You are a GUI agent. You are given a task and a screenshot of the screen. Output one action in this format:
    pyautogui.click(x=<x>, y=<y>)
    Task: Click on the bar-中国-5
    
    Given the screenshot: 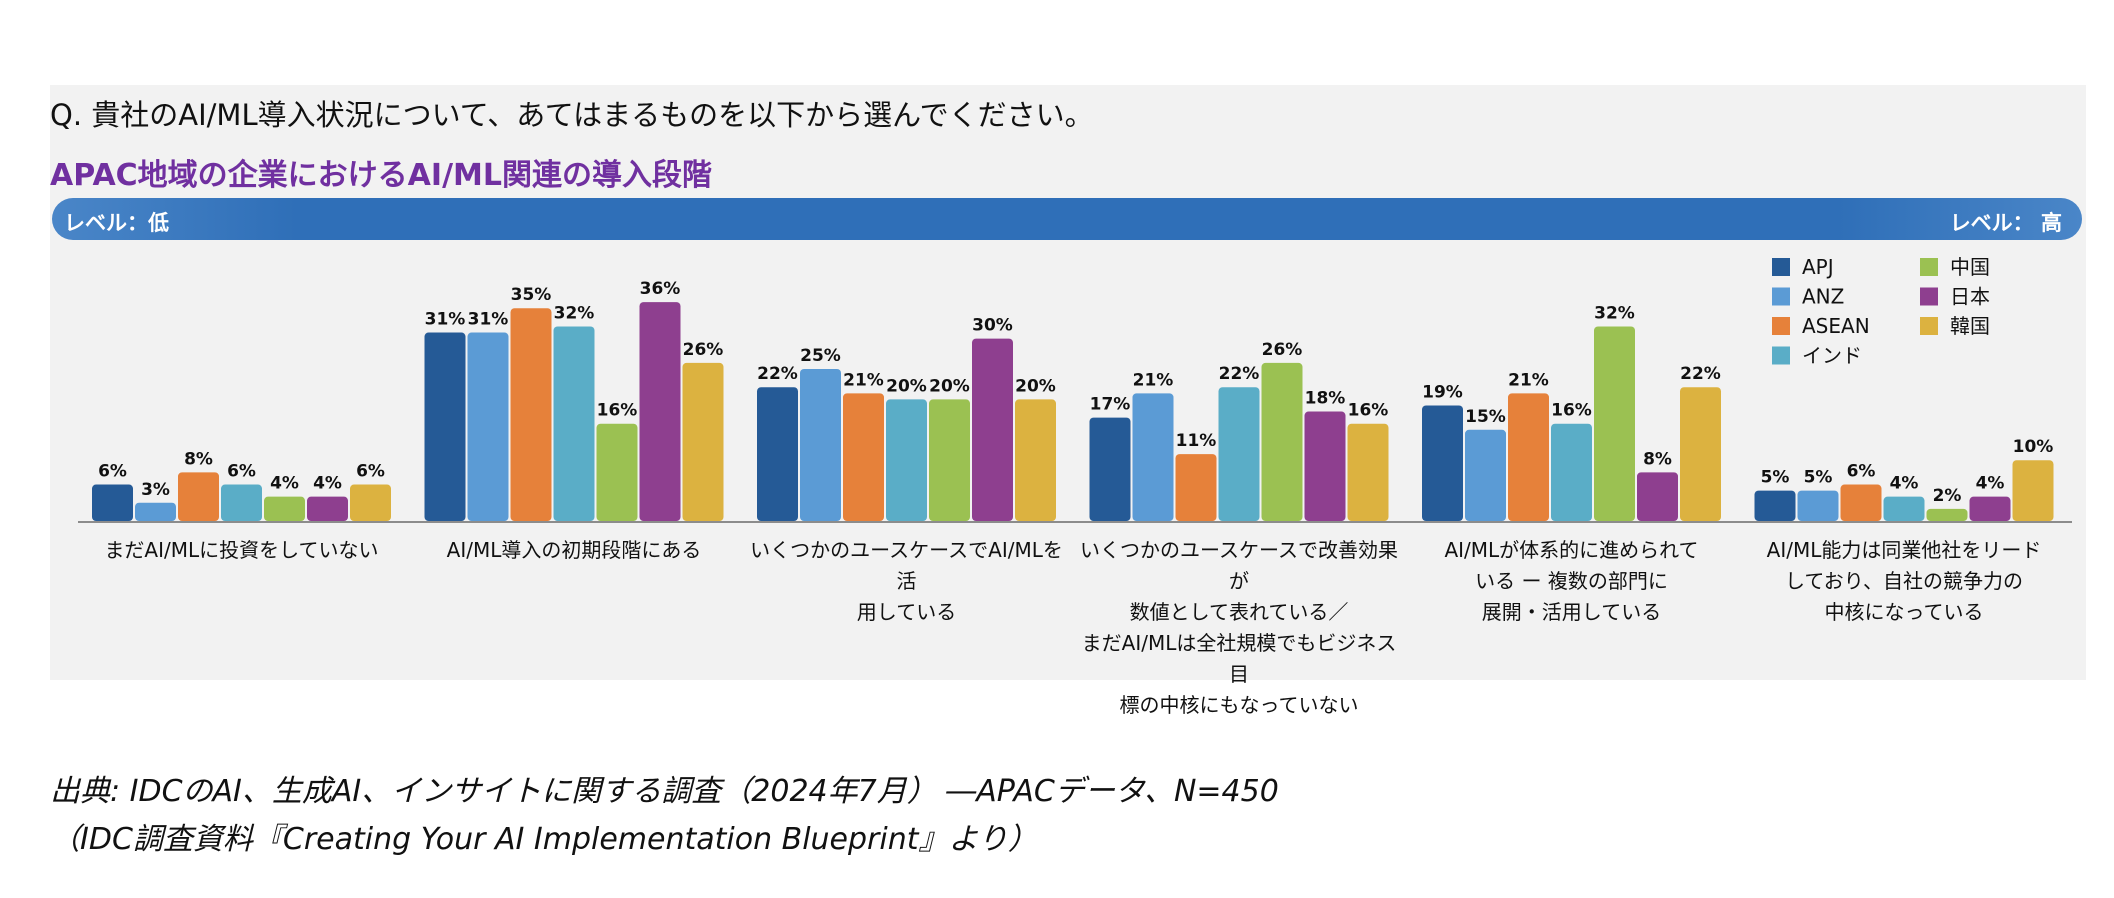 What is the action you would take?
    pyautogui.click(x=1947, y=514)
    